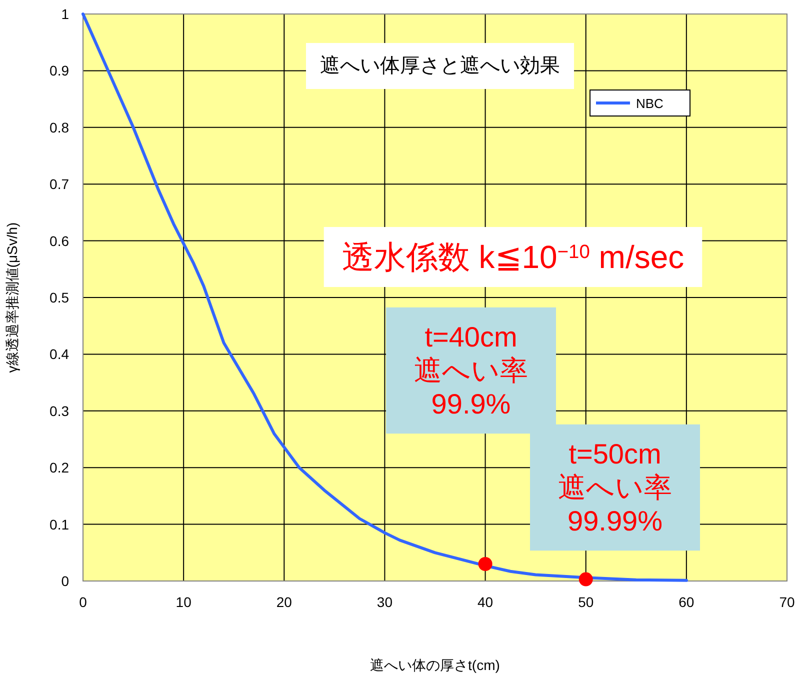 This screenshot has width=798, height=679. What do you see at coordinates (60, 524) in the screenshot?
I see `y-tick-label: 0.1` at bounding box center [60, 524].